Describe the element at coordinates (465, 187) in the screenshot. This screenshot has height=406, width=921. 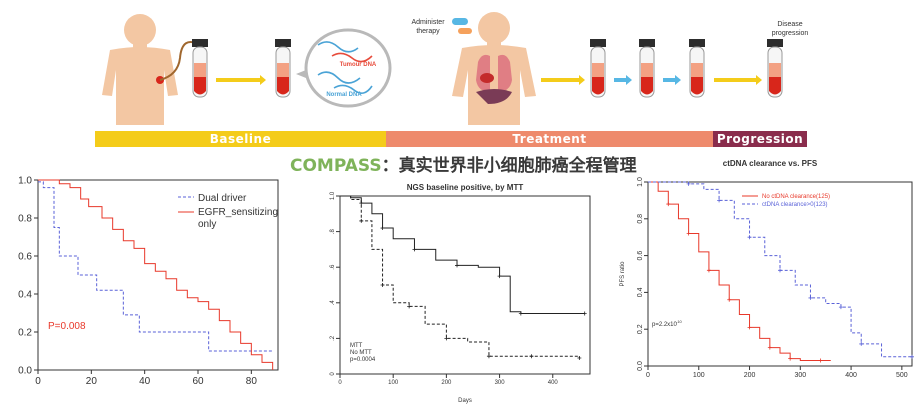
I see `chart-title: NGS baseline positive, by MTT` at that location.